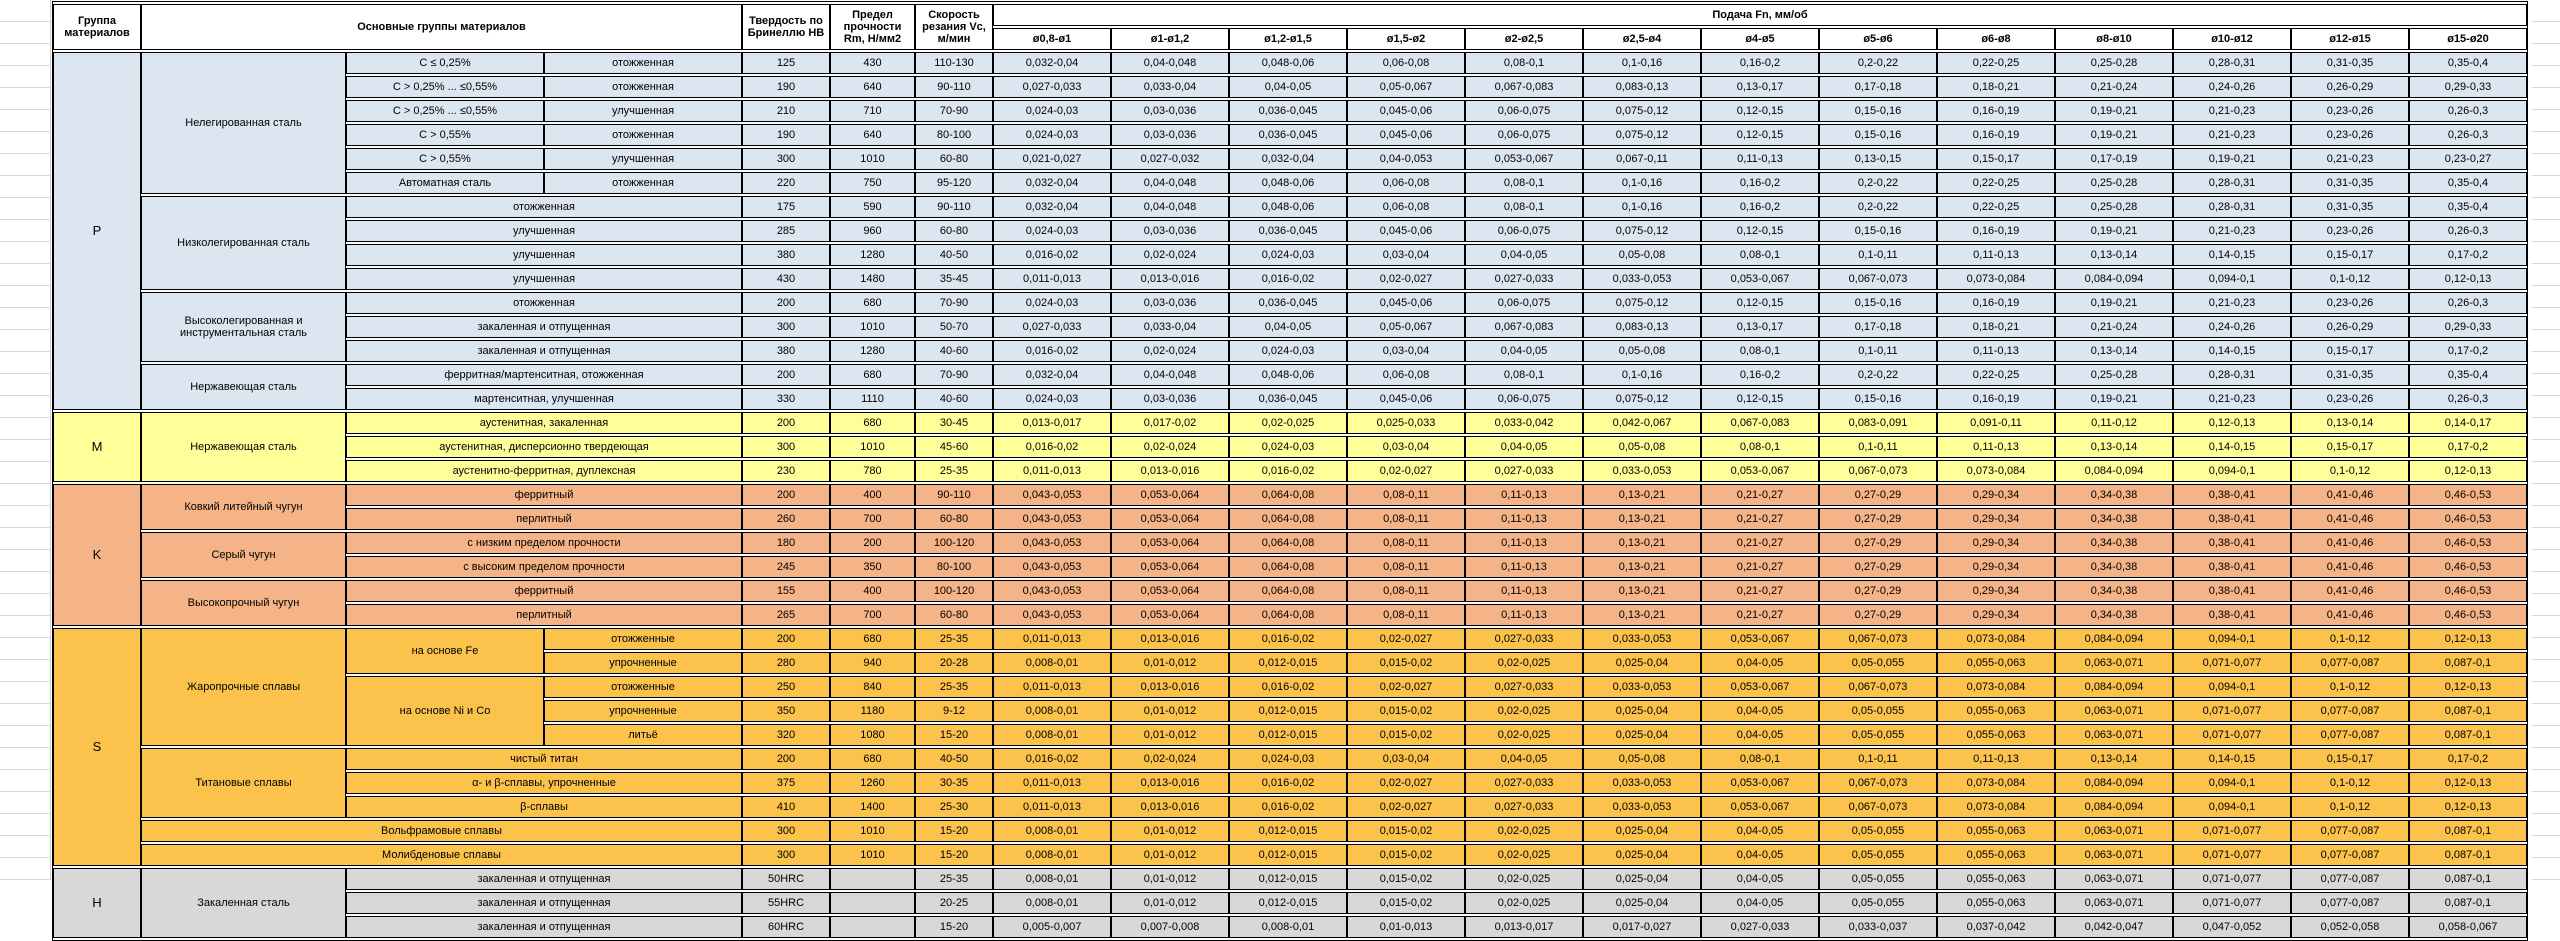 This screenshot has width=2560, height=941. What do you see at coordinates (1760, 903) in the screenshot?
I see `feed-value-col6: 0,04-0,05` at bounding box center [1760, 903].